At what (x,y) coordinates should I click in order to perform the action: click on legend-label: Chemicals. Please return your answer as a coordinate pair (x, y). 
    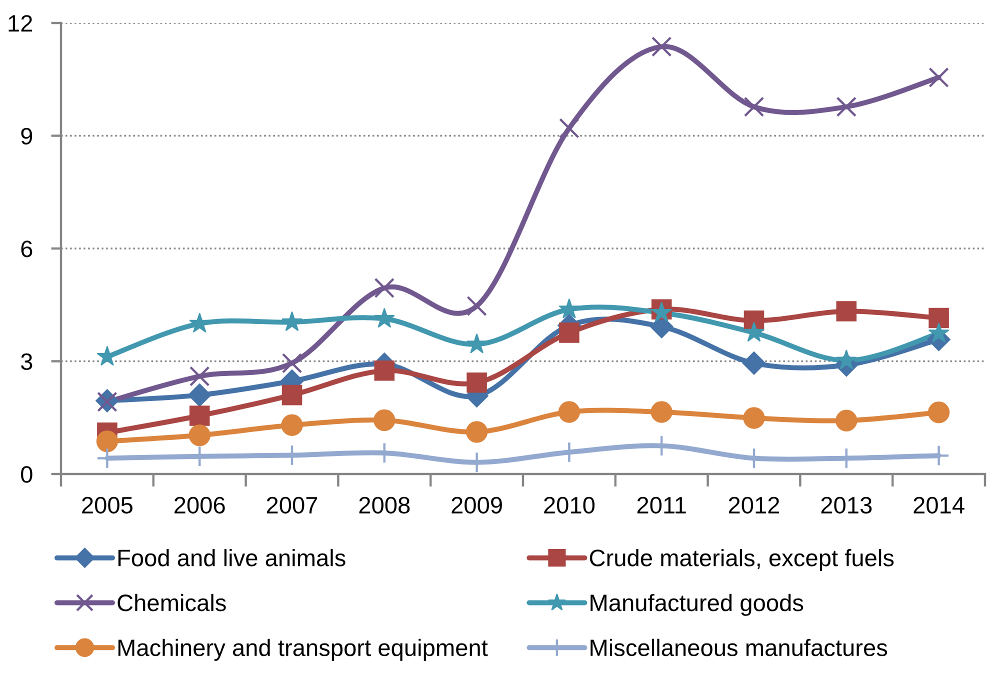
    Looking at the image, I should click on (172, 603).